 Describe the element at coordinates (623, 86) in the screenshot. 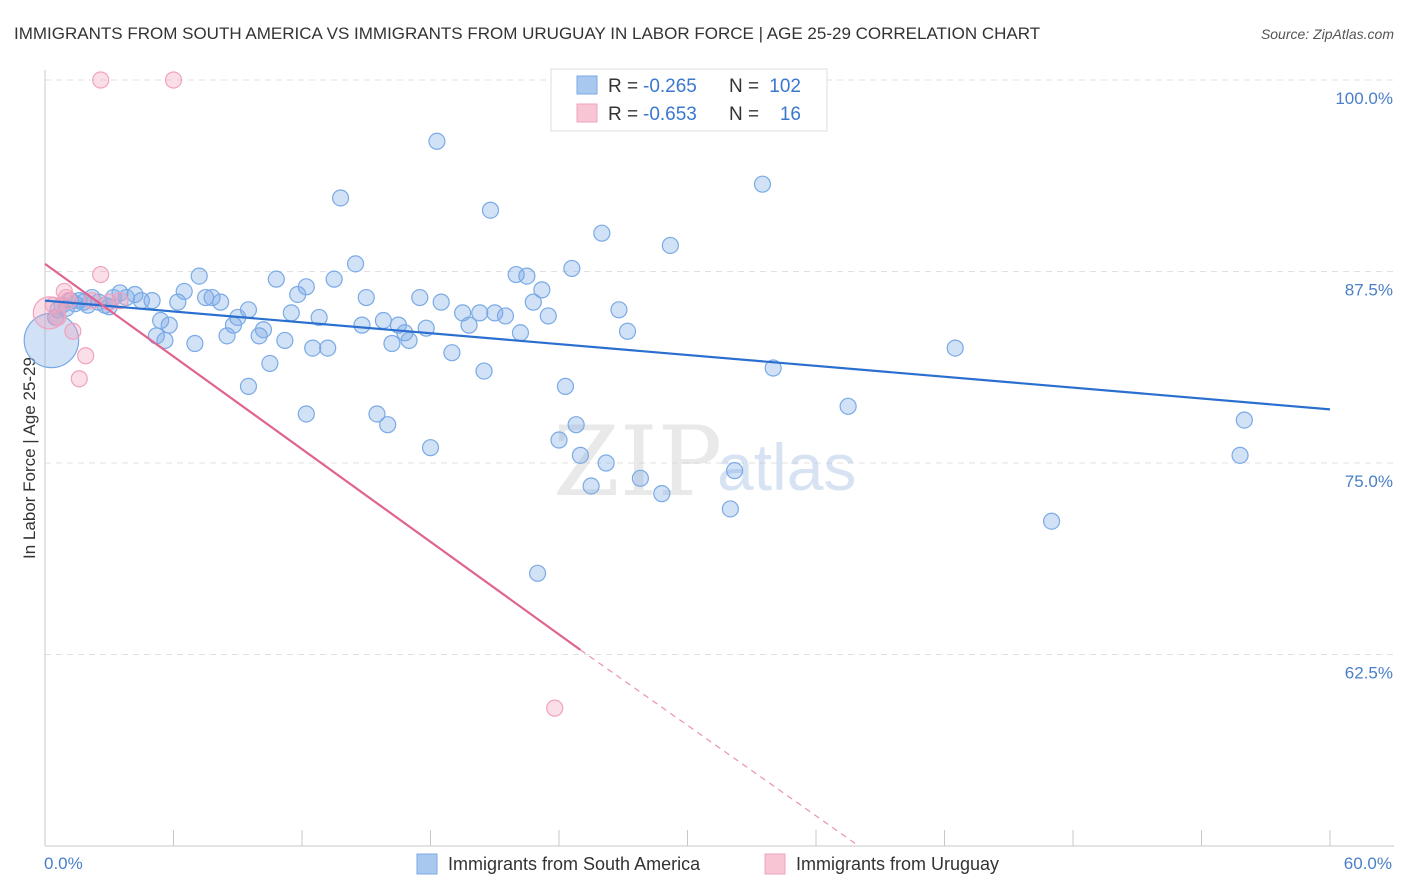

I see `stats-r-label-south-america: R =` at that location.